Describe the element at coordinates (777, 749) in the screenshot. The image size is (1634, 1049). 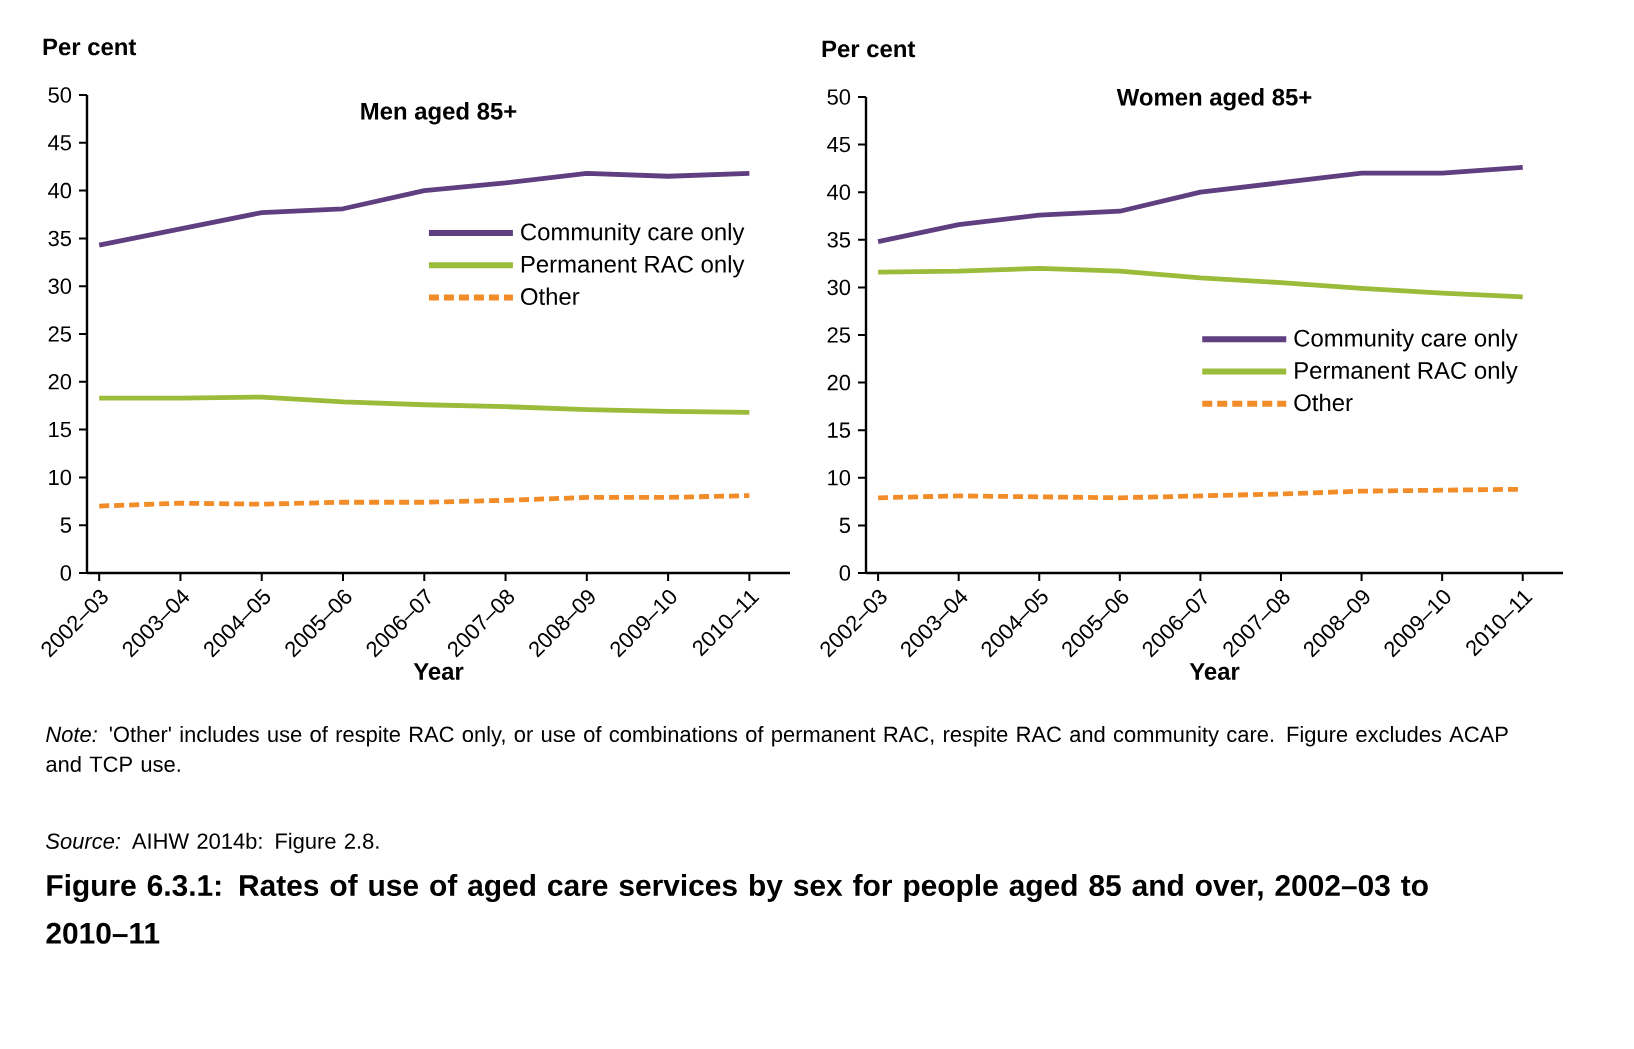
I see `text: Note: 'Other' includes use of respite RAC only, or use of combinations of permanent RAC, respite RAC and community care. Figure excludes ACAP and TCP use.` at that location.